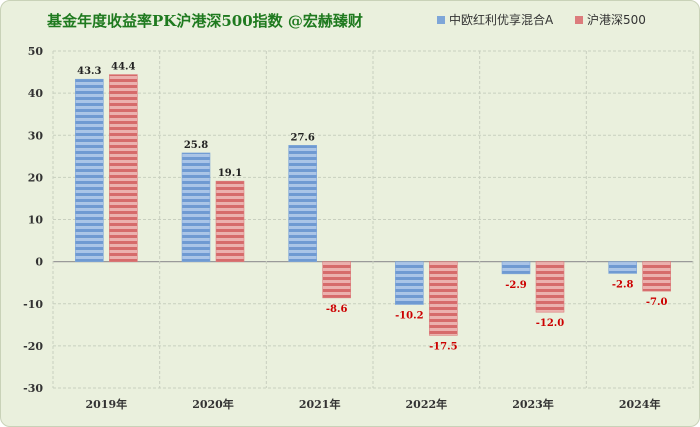 The height and width of the screenshot is (427, 700). What do you see at coordinates (36, 220) in the screenshot?
I see `y-tick-label: 10` at bounding box center [36, 220].